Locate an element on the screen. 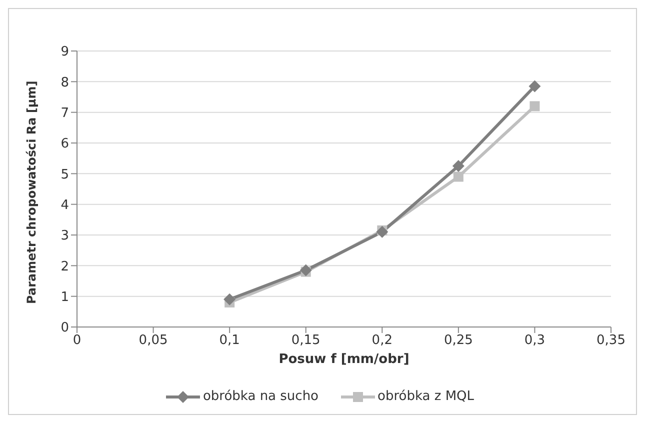 This screenshot has width=645, height=423. y-tick-label: 6 is located at coordinates (64, 144).